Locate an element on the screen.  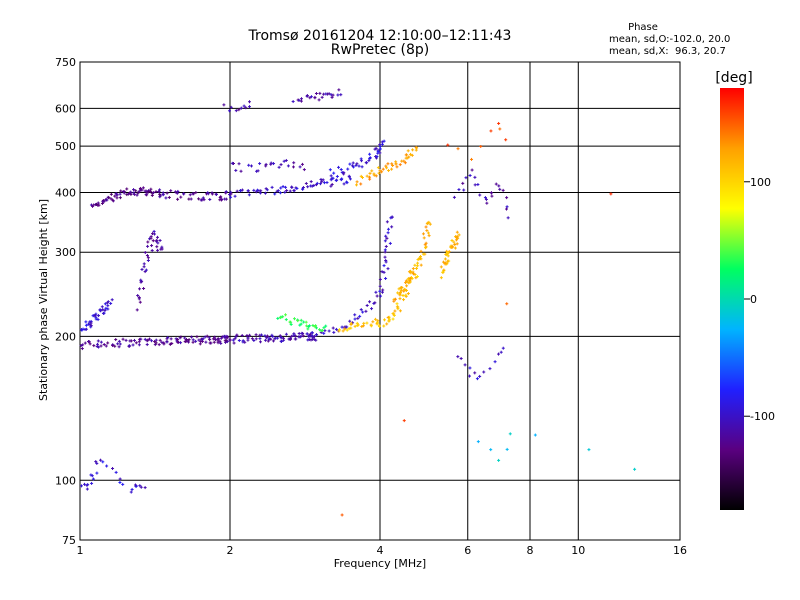
y-tick-label: 100 is located at coordinates (65, 480).